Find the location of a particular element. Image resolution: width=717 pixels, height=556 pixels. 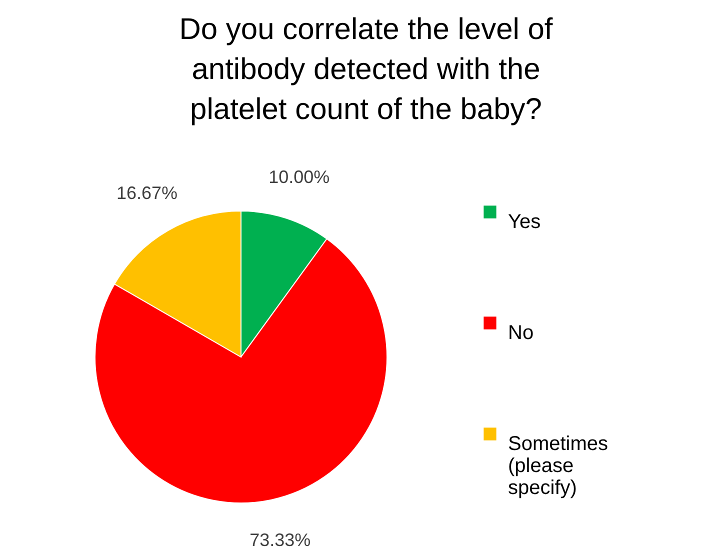

data-label: 10.00% is located at coordinates (299, 177).